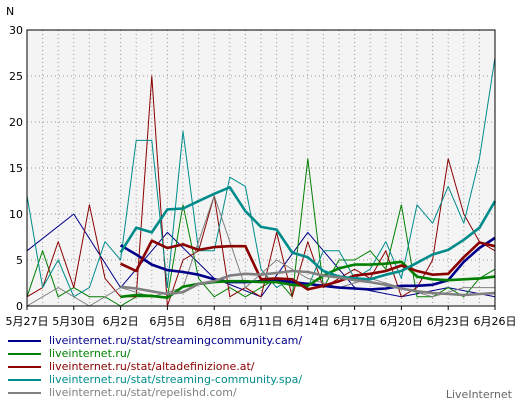 This screenshot has width=520, height=405. I want to click on y-tick-label: 5, so click(19, 260).